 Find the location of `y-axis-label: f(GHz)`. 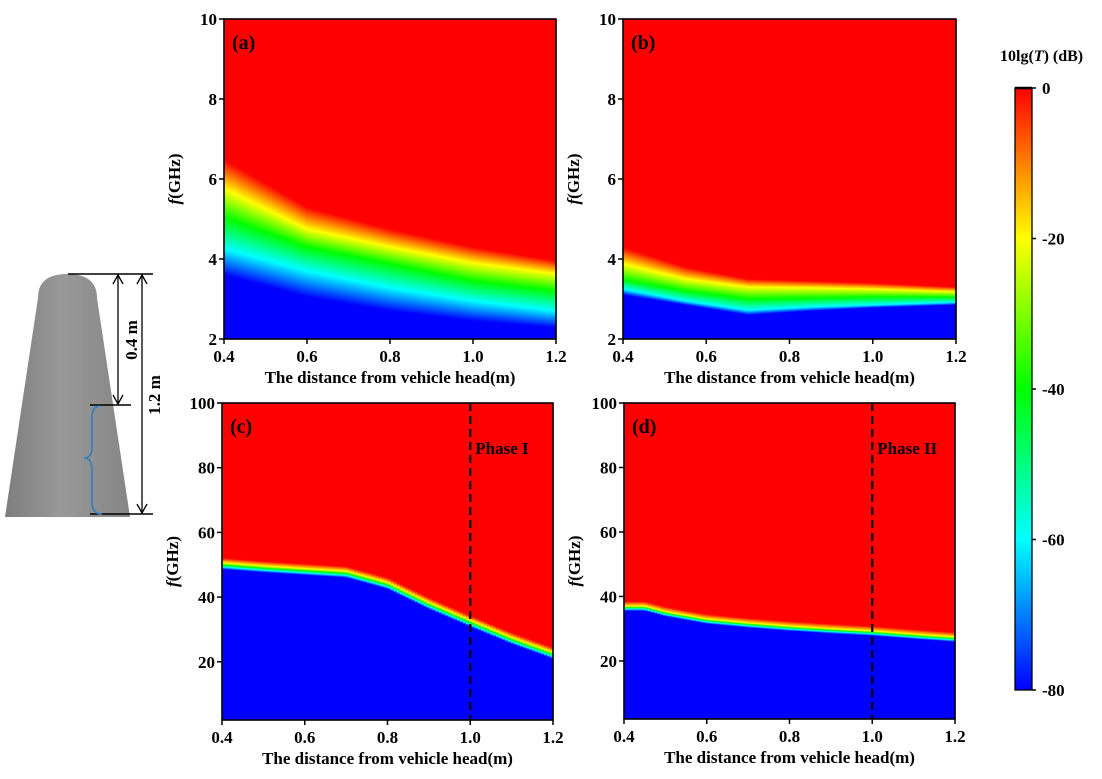

y-axis-label: f(GHz) is located at coordinates (172, 561).